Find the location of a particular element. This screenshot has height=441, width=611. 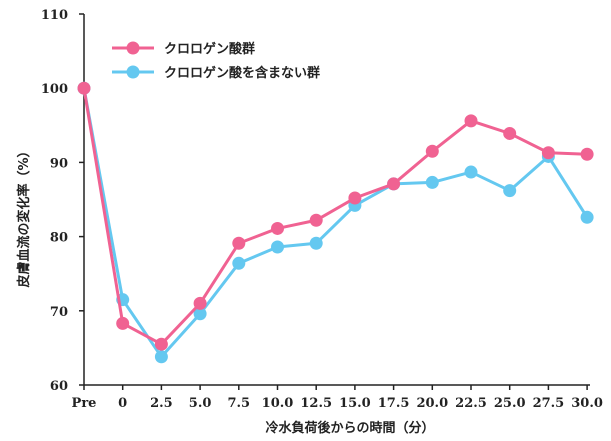

y-tick-label: 110 is located at coordinates (54, 15).